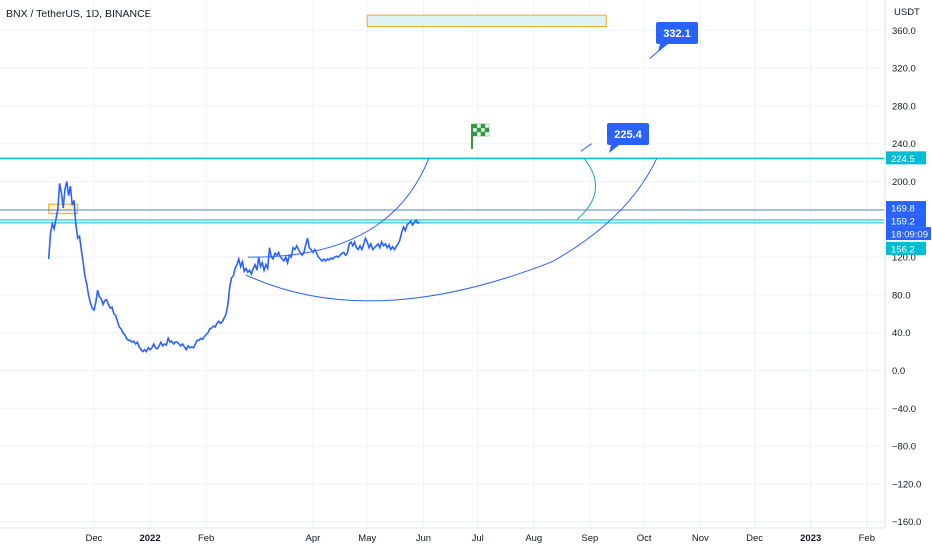 The height and width of the screenshot is (550, 932). Describe the element at coordinates (423, 538) in the screenshot. I see `x-tick-label: Jun` at that location.